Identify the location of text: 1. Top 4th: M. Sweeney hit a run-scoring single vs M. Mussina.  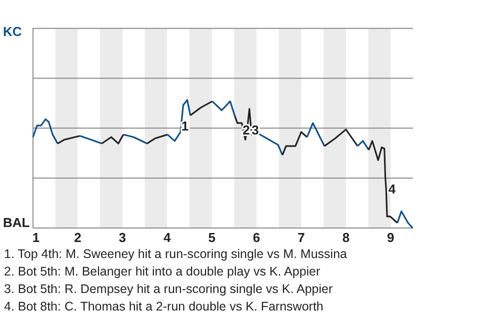
(176, 254).